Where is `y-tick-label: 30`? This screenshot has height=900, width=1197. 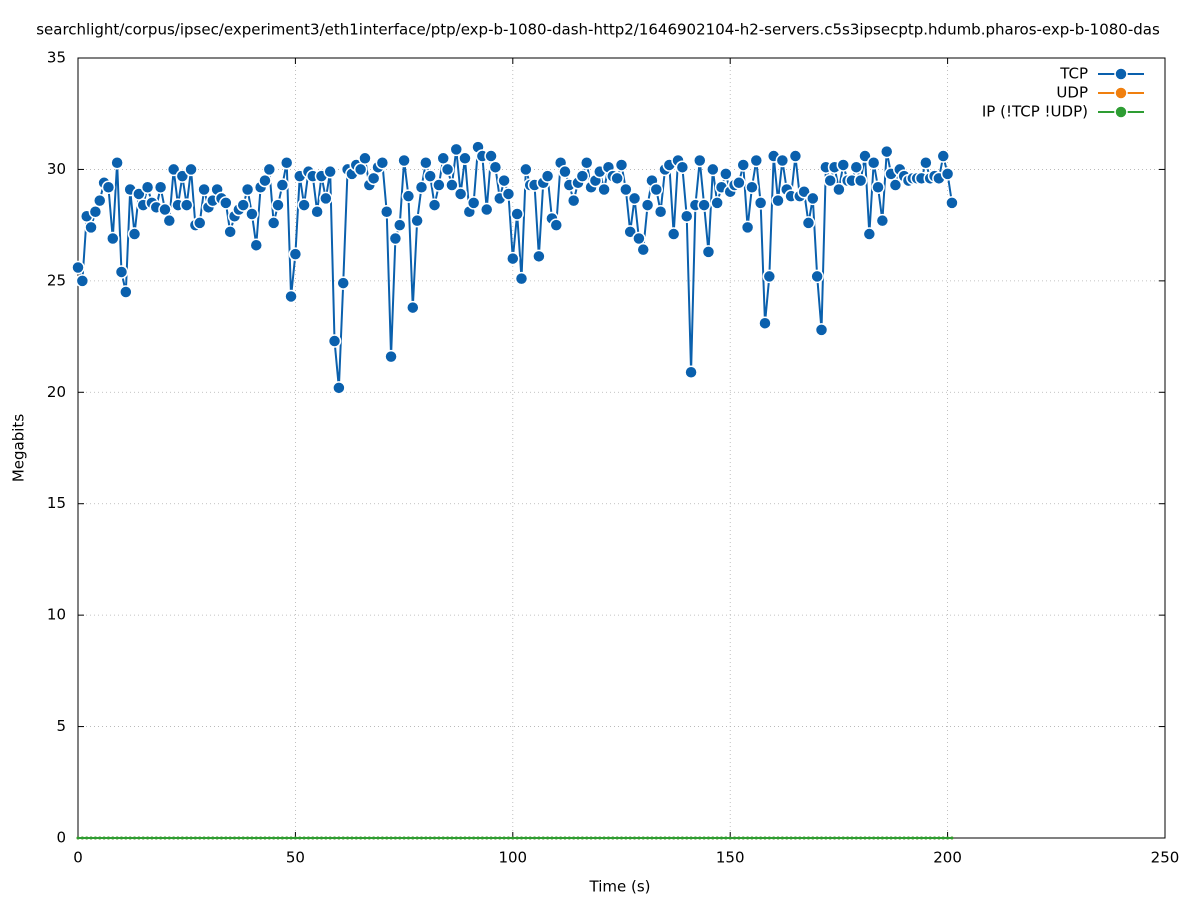
y-tick-label: 30 is located at coordinates (56, 169).